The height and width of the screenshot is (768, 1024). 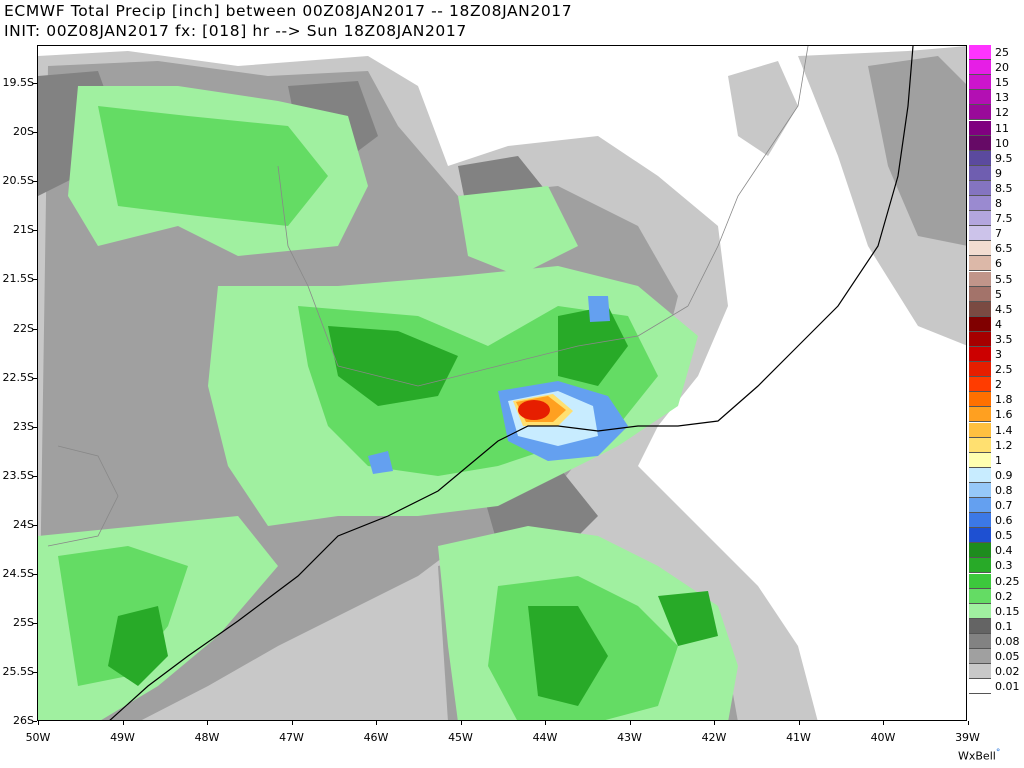 I want to click on legend-label: 9, so click(x=998, y=173).